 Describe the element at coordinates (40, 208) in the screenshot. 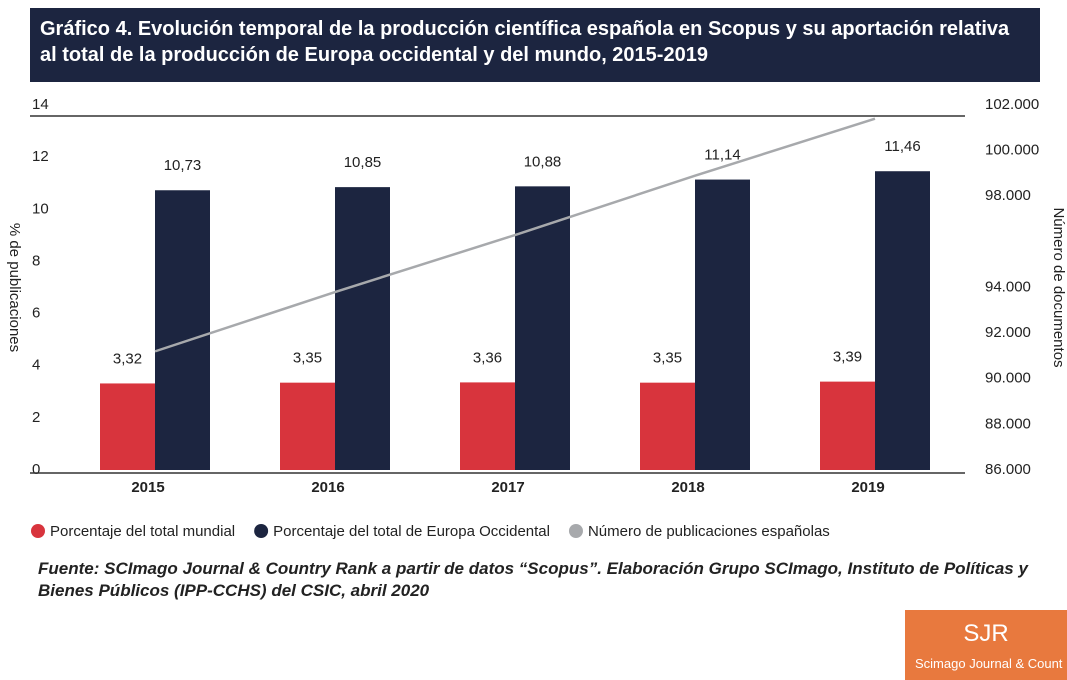

I see `y-tick-label: 10` at that location.